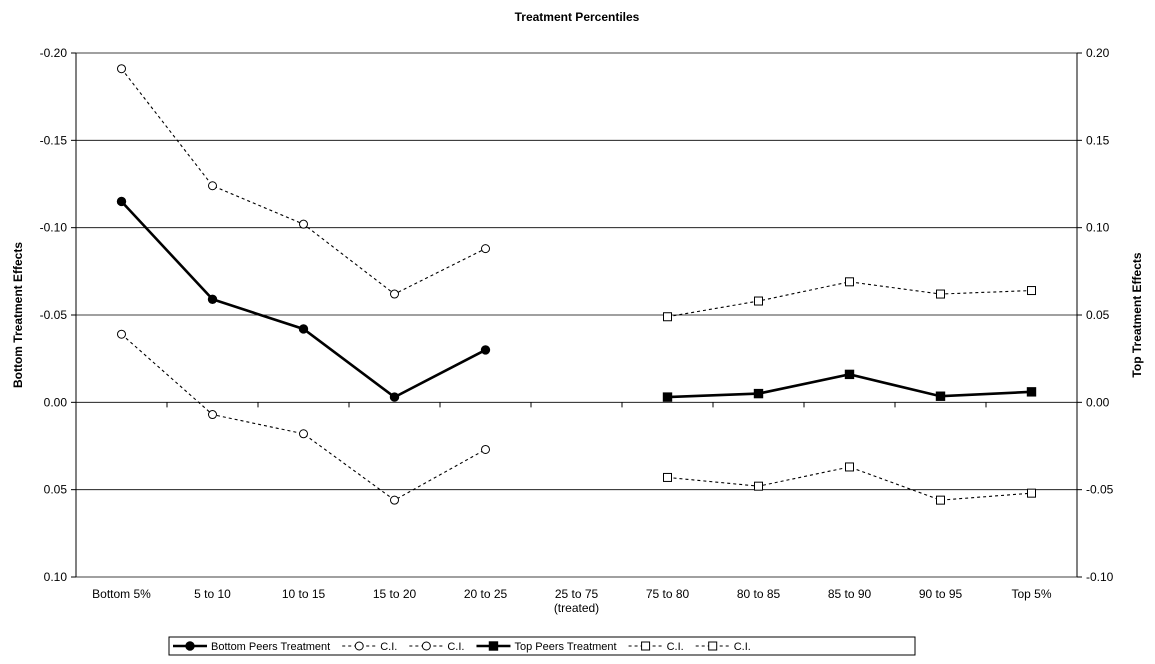 The width and height of the screenshot is (1155, 664). I want to click on y-right-tick-label: 0.20, so click(1098, 53).